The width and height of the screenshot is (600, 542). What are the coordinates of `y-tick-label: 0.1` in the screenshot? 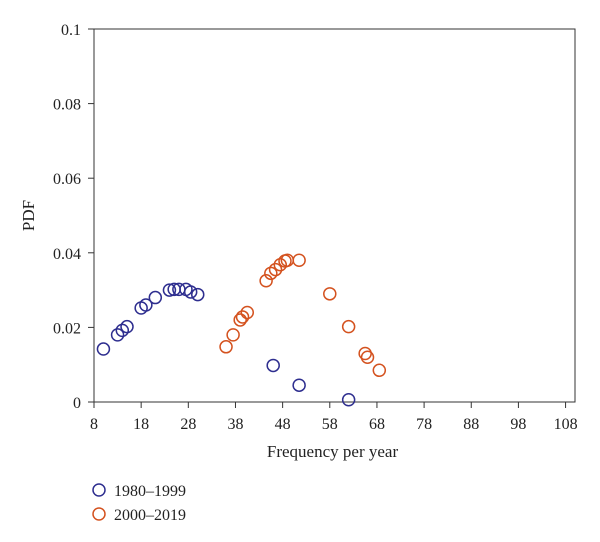 It's located at (71, 30).